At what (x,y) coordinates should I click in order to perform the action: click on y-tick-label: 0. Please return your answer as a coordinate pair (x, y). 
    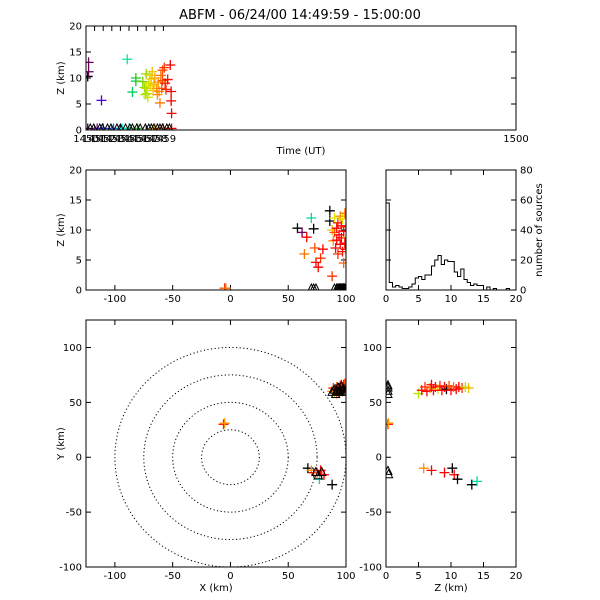
    Looking at the image, I should click on (523, 291).